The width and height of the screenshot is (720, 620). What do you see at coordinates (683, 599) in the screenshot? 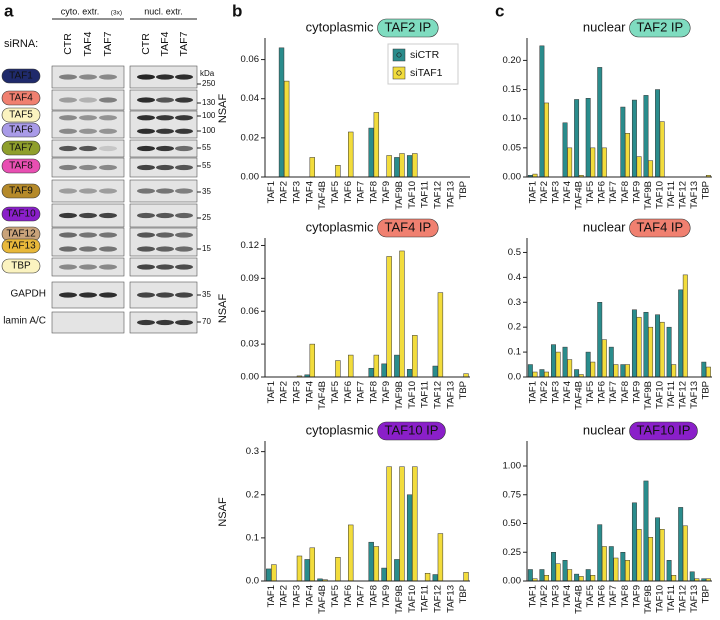
I see `x-tick-label: TAF12` at bounding box center [683, 599].